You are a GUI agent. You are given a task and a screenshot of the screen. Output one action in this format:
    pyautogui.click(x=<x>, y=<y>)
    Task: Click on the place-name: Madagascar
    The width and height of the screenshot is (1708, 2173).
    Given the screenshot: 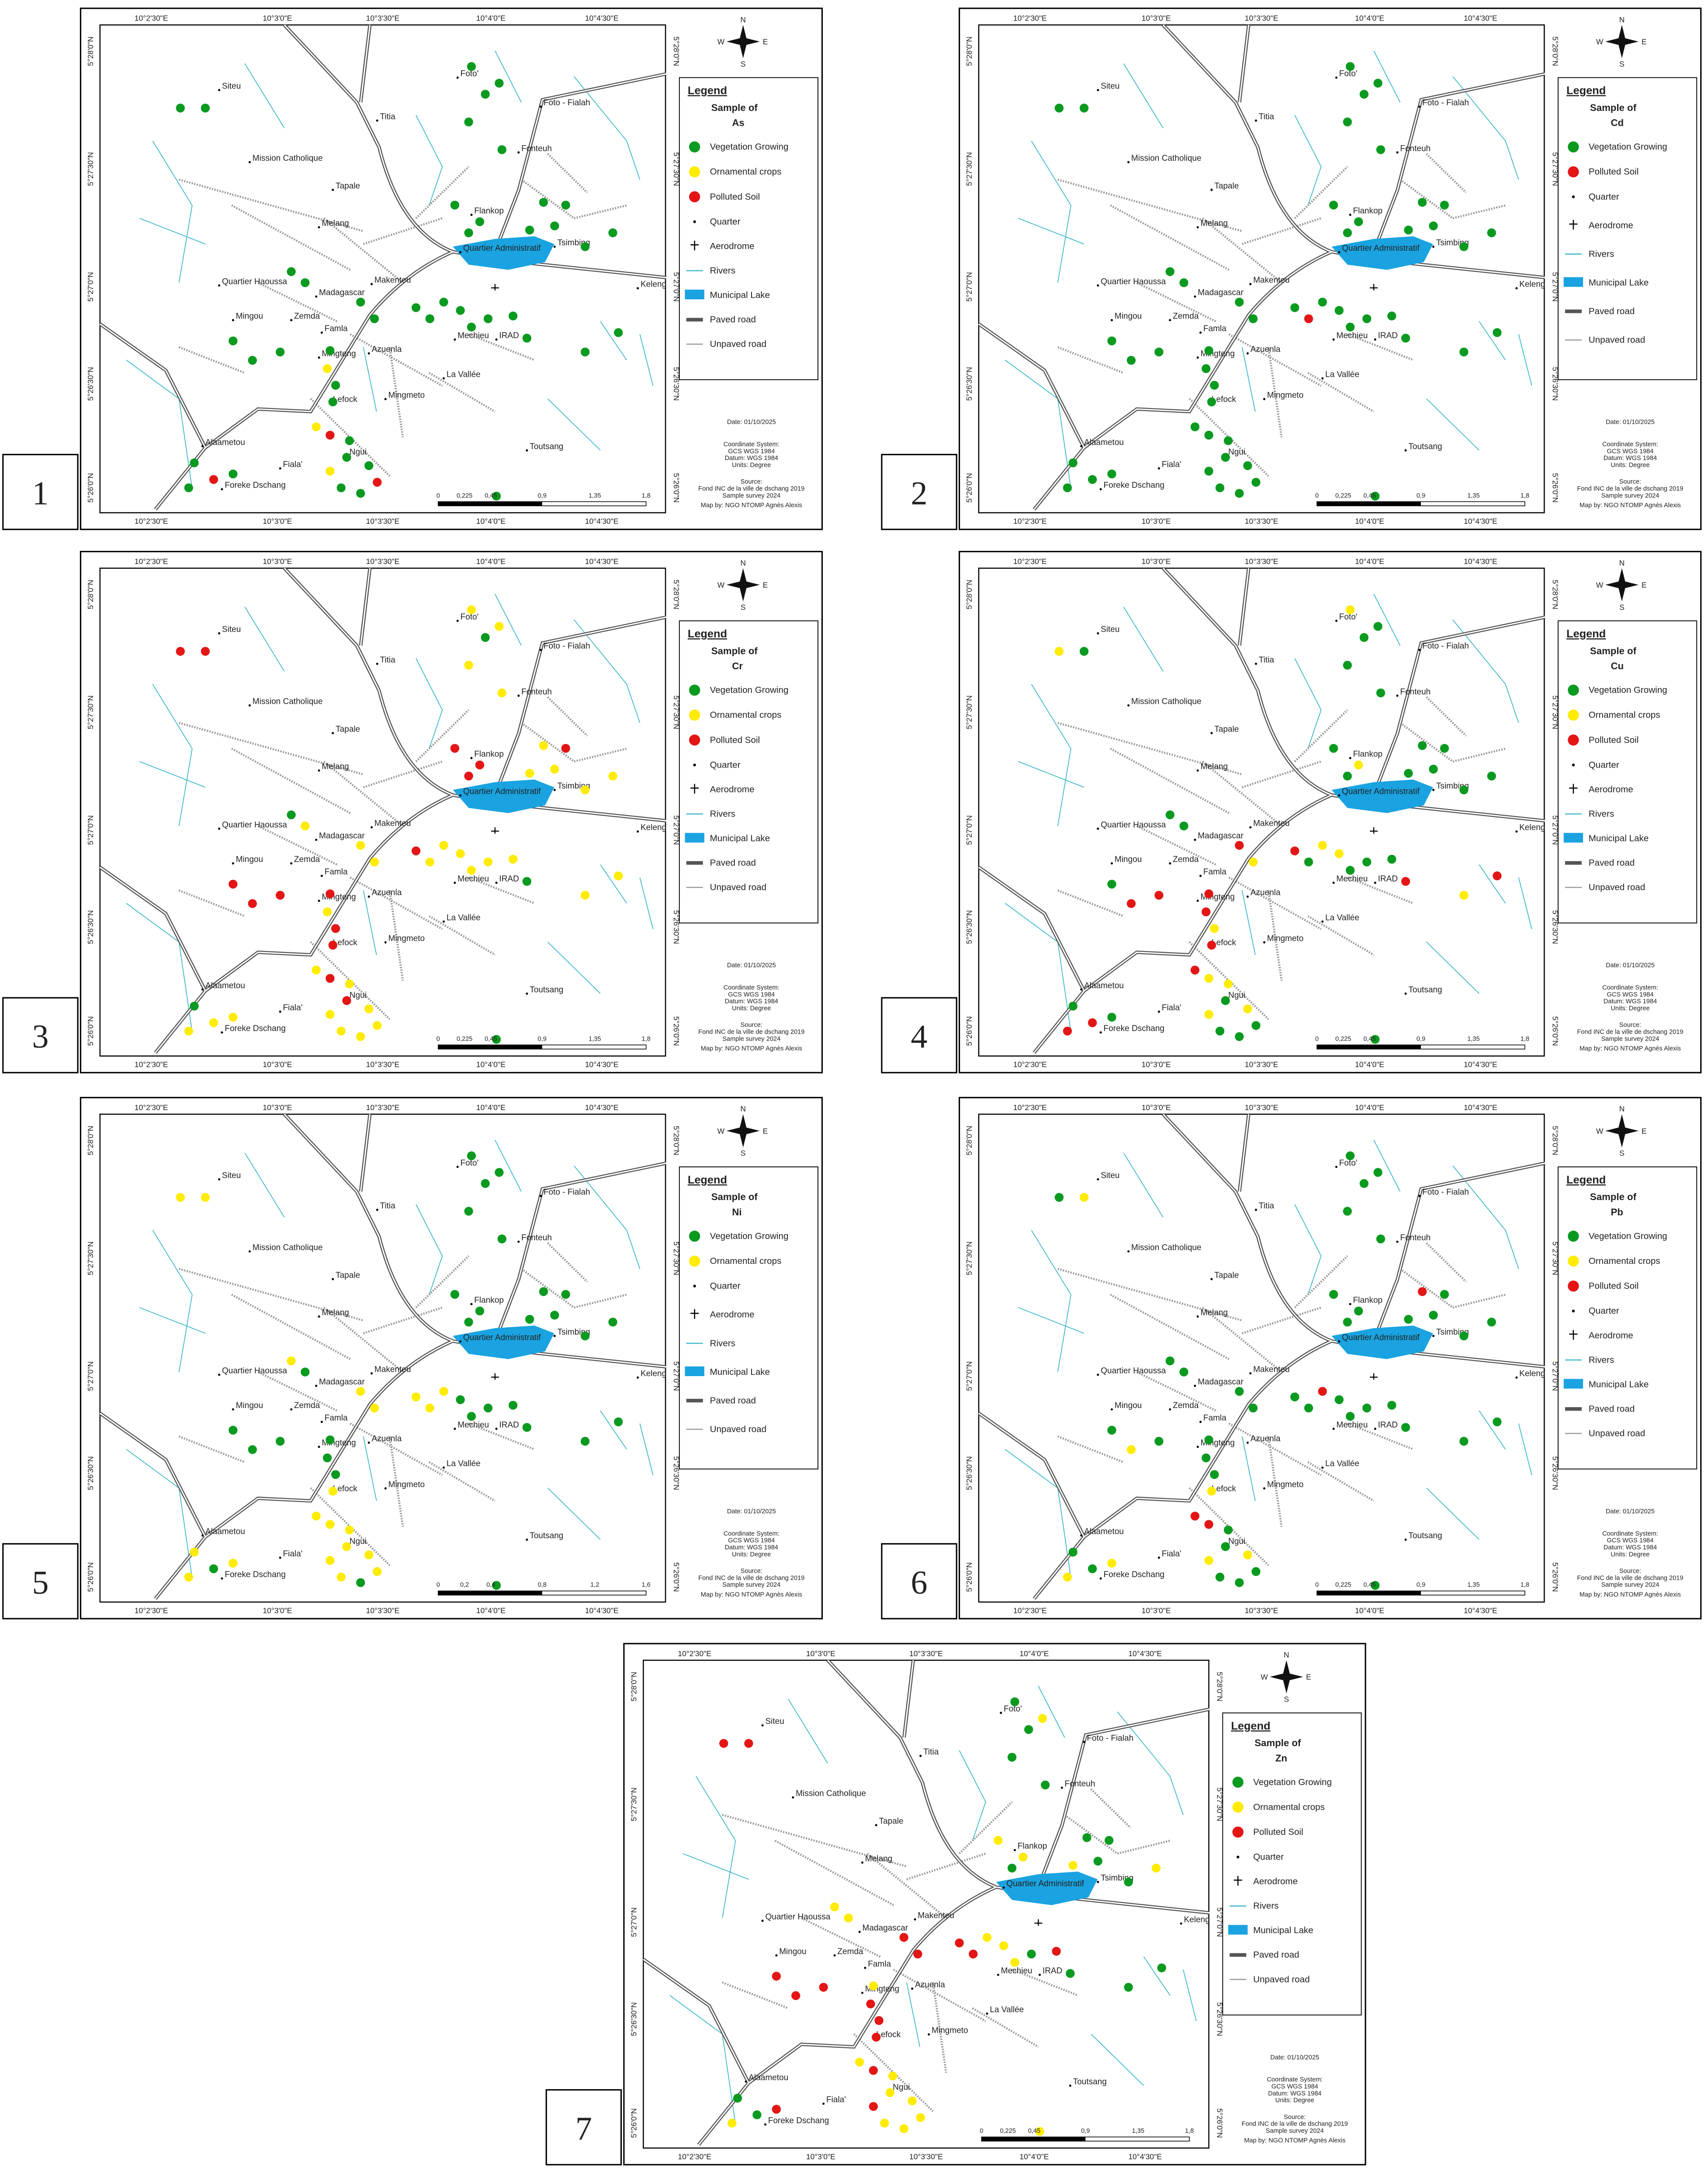 What is the action you would take?
    pyautogui.click(x=342, y=1382)
    